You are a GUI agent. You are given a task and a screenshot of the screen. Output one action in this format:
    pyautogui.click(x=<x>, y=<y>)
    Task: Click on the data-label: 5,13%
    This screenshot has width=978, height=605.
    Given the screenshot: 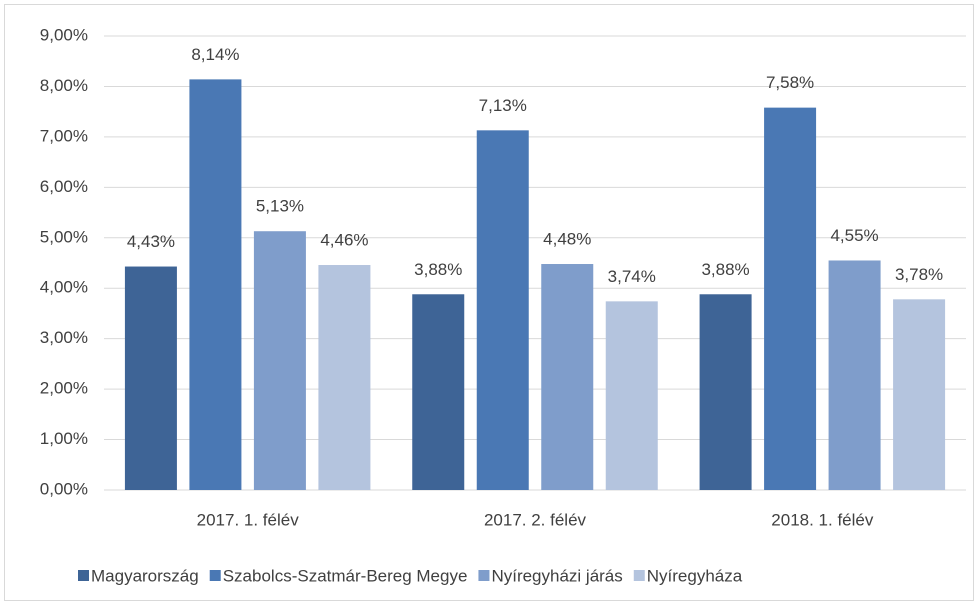 What is the action you would take?
    pyautogui.click(x=280, y=206)
    